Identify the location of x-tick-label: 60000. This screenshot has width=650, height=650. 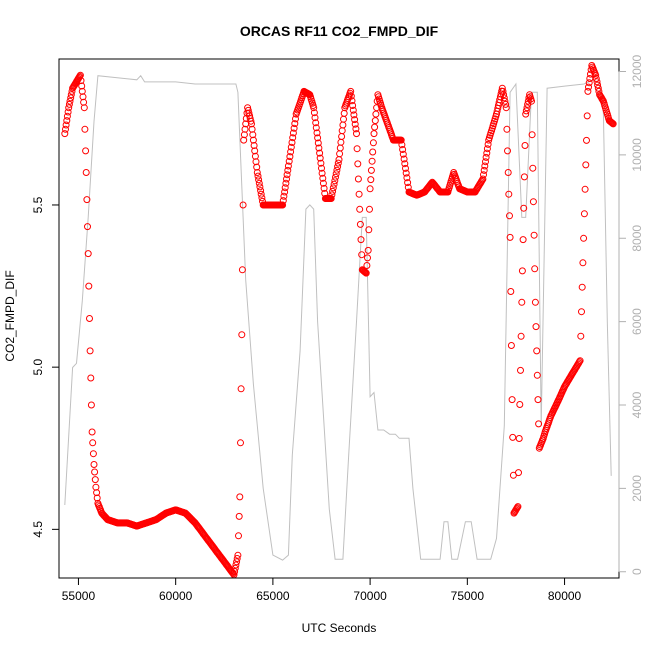
(176, 596).